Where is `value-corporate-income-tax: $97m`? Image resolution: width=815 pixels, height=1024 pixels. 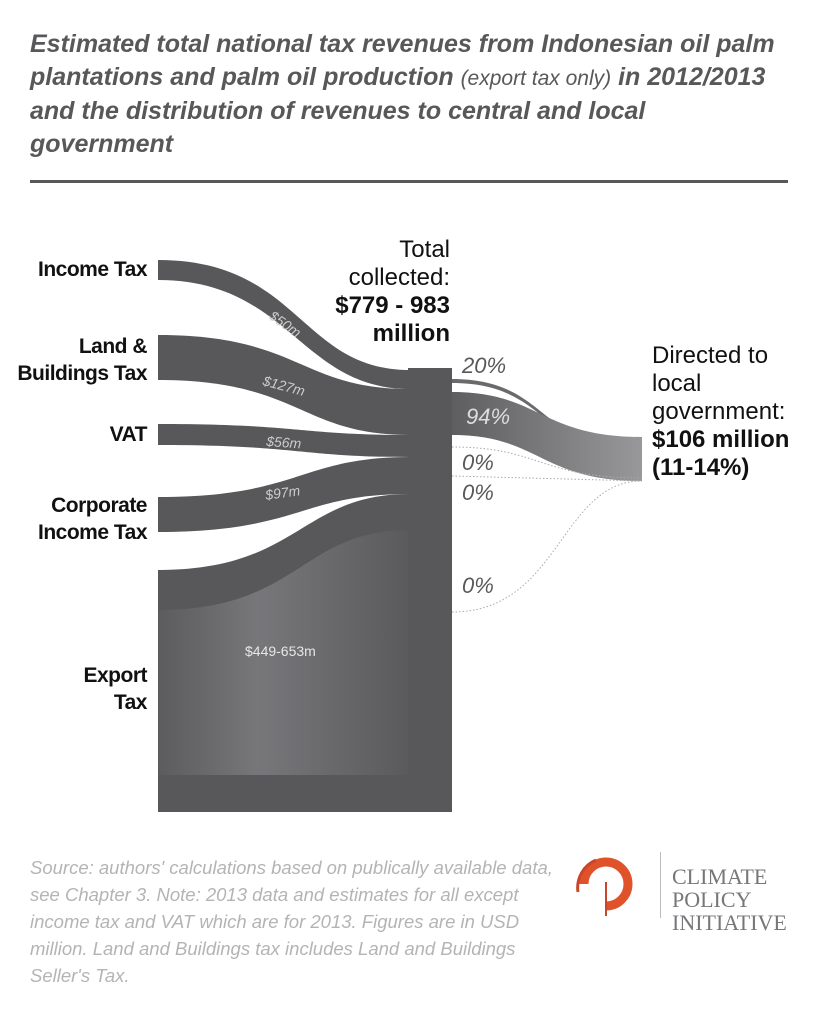 value-corporate-income-tax: $97m is located at coordinates (282, 492).